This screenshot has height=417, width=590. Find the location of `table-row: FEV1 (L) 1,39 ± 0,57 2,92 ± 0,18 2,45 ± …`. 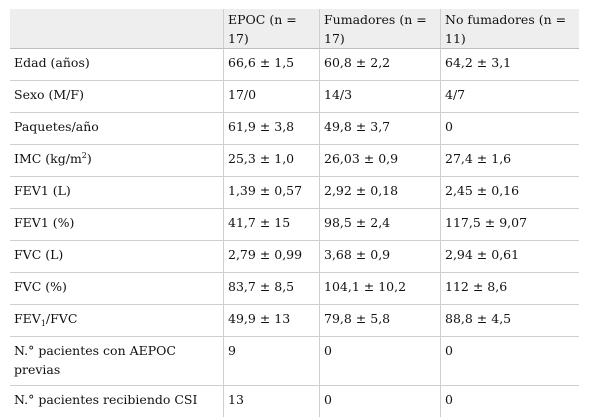

table-row: FEV1 (L) 1,39 ± 0,57 2,92 ± 0,18 2,45 ± … is located at coordinates (294, 193).